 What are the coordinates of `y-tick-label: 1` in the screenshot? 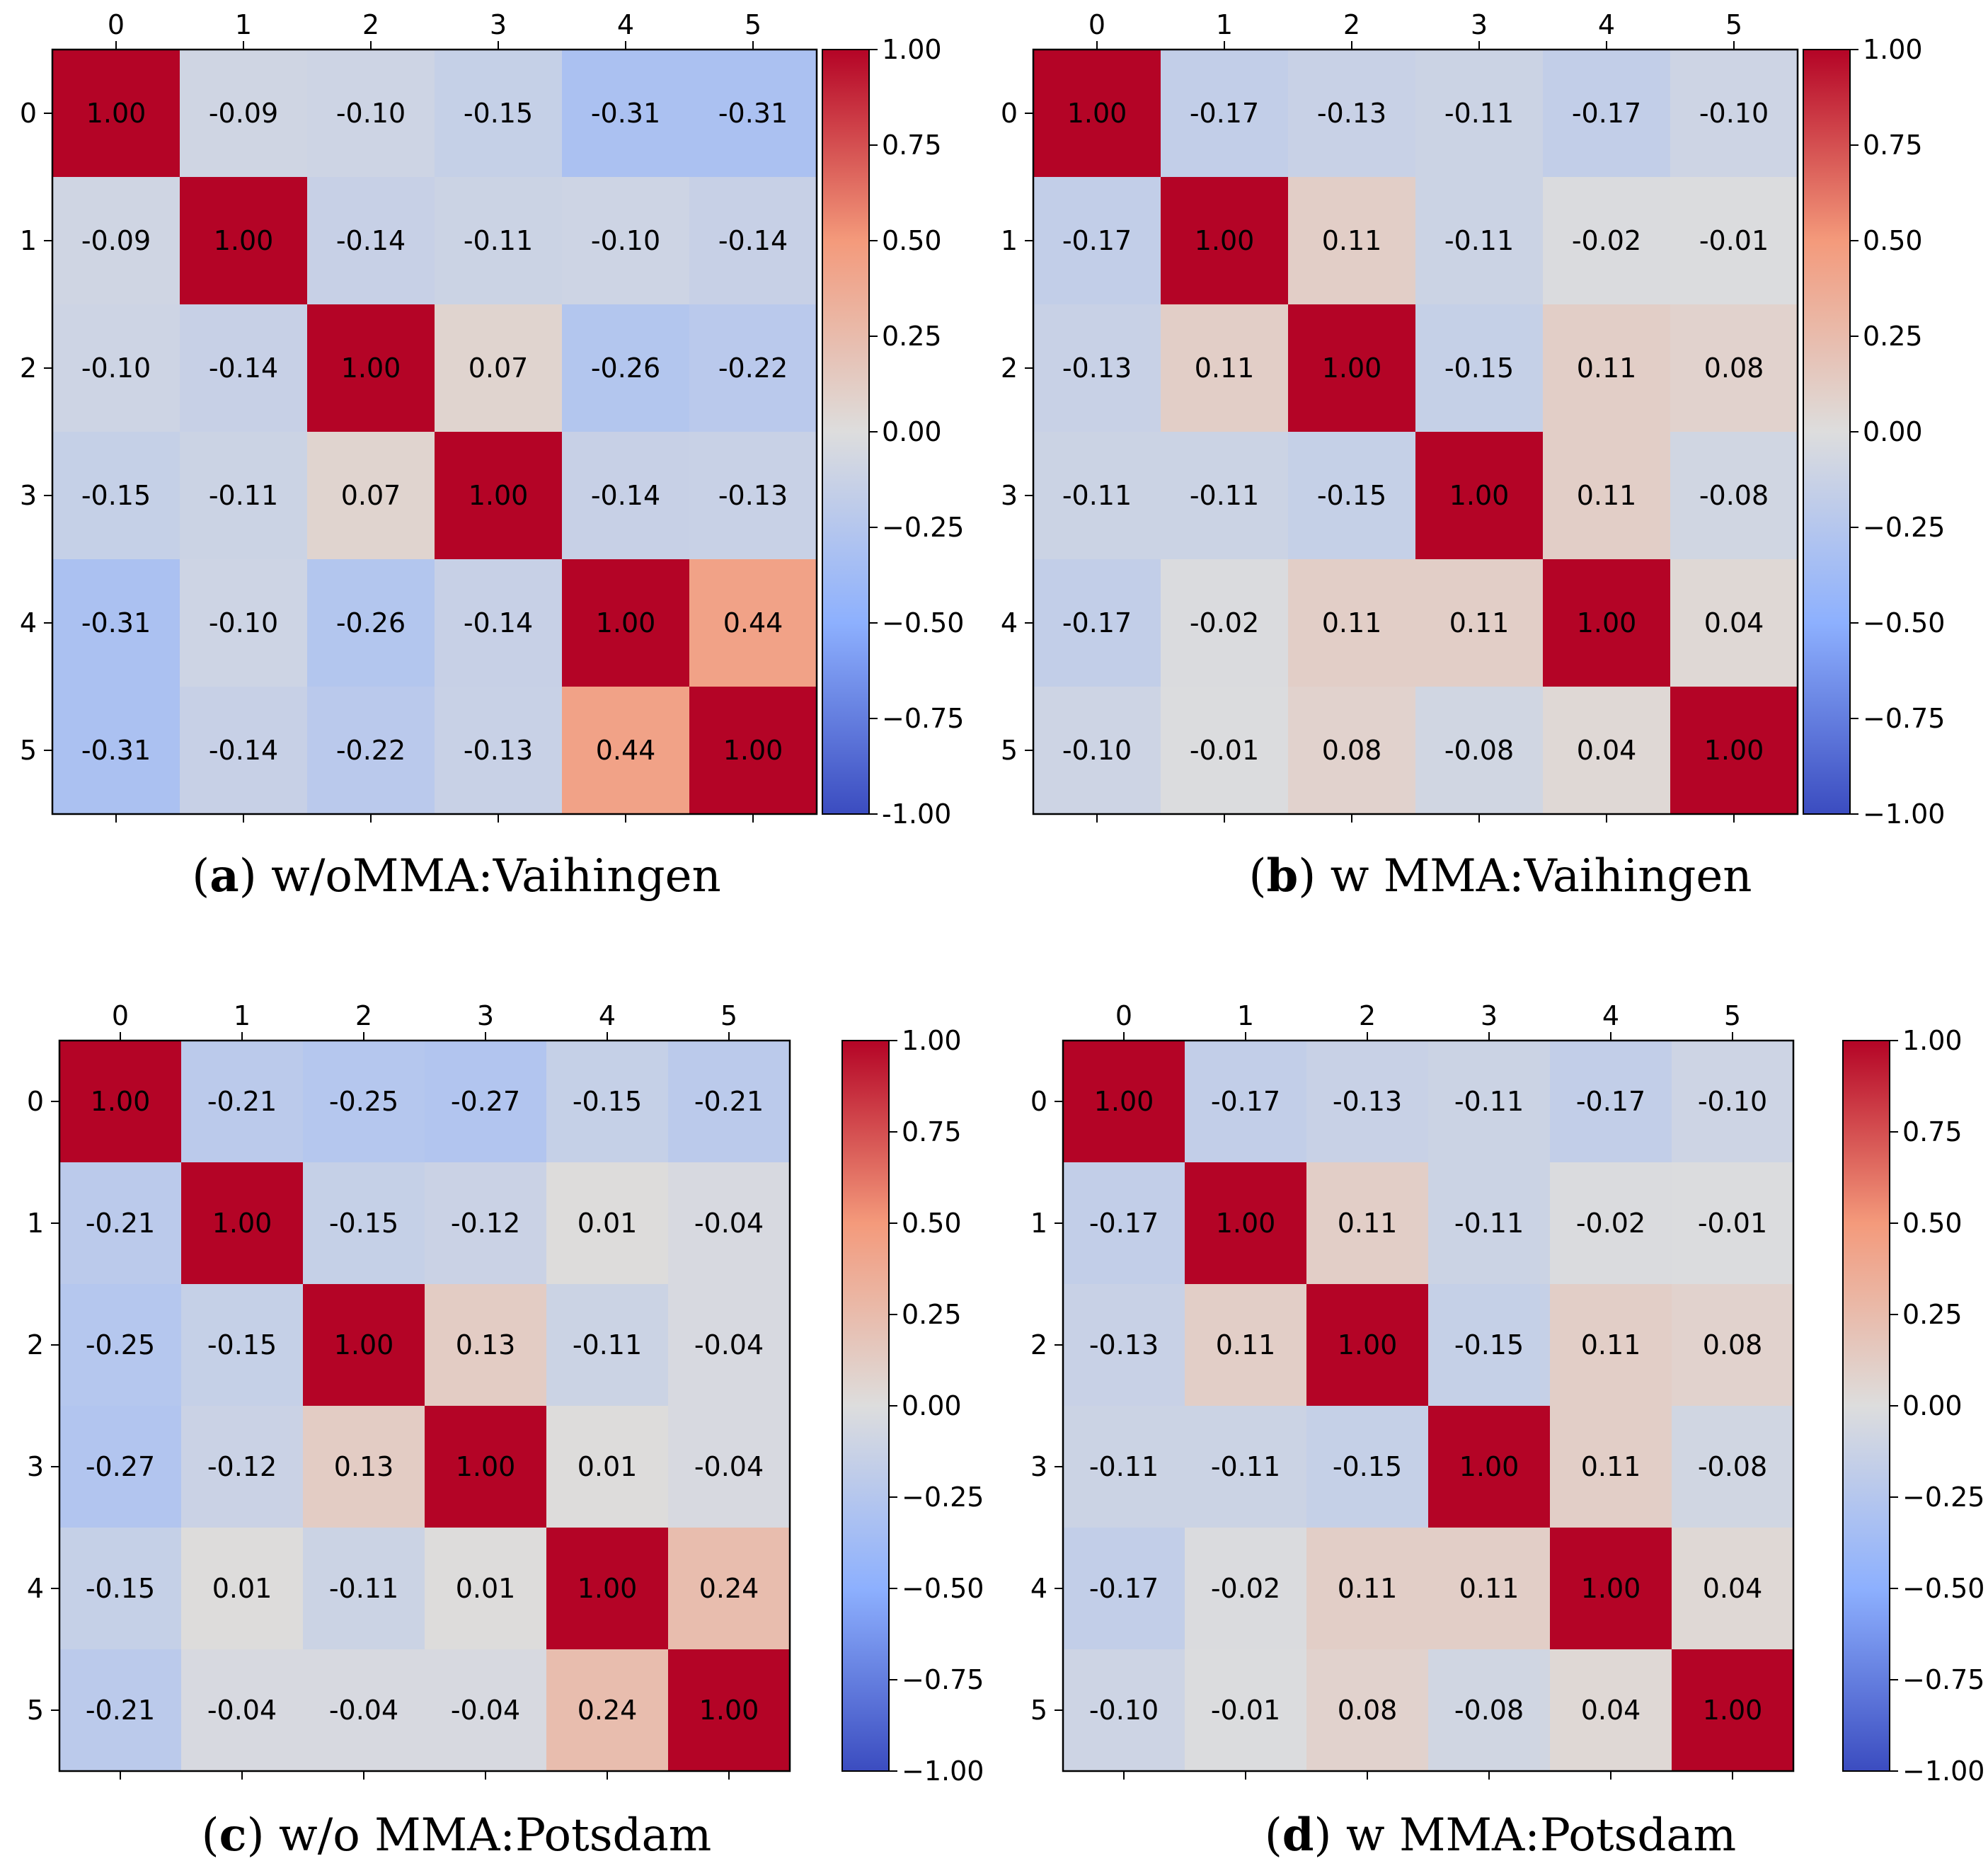 It's located at (1010, 241).